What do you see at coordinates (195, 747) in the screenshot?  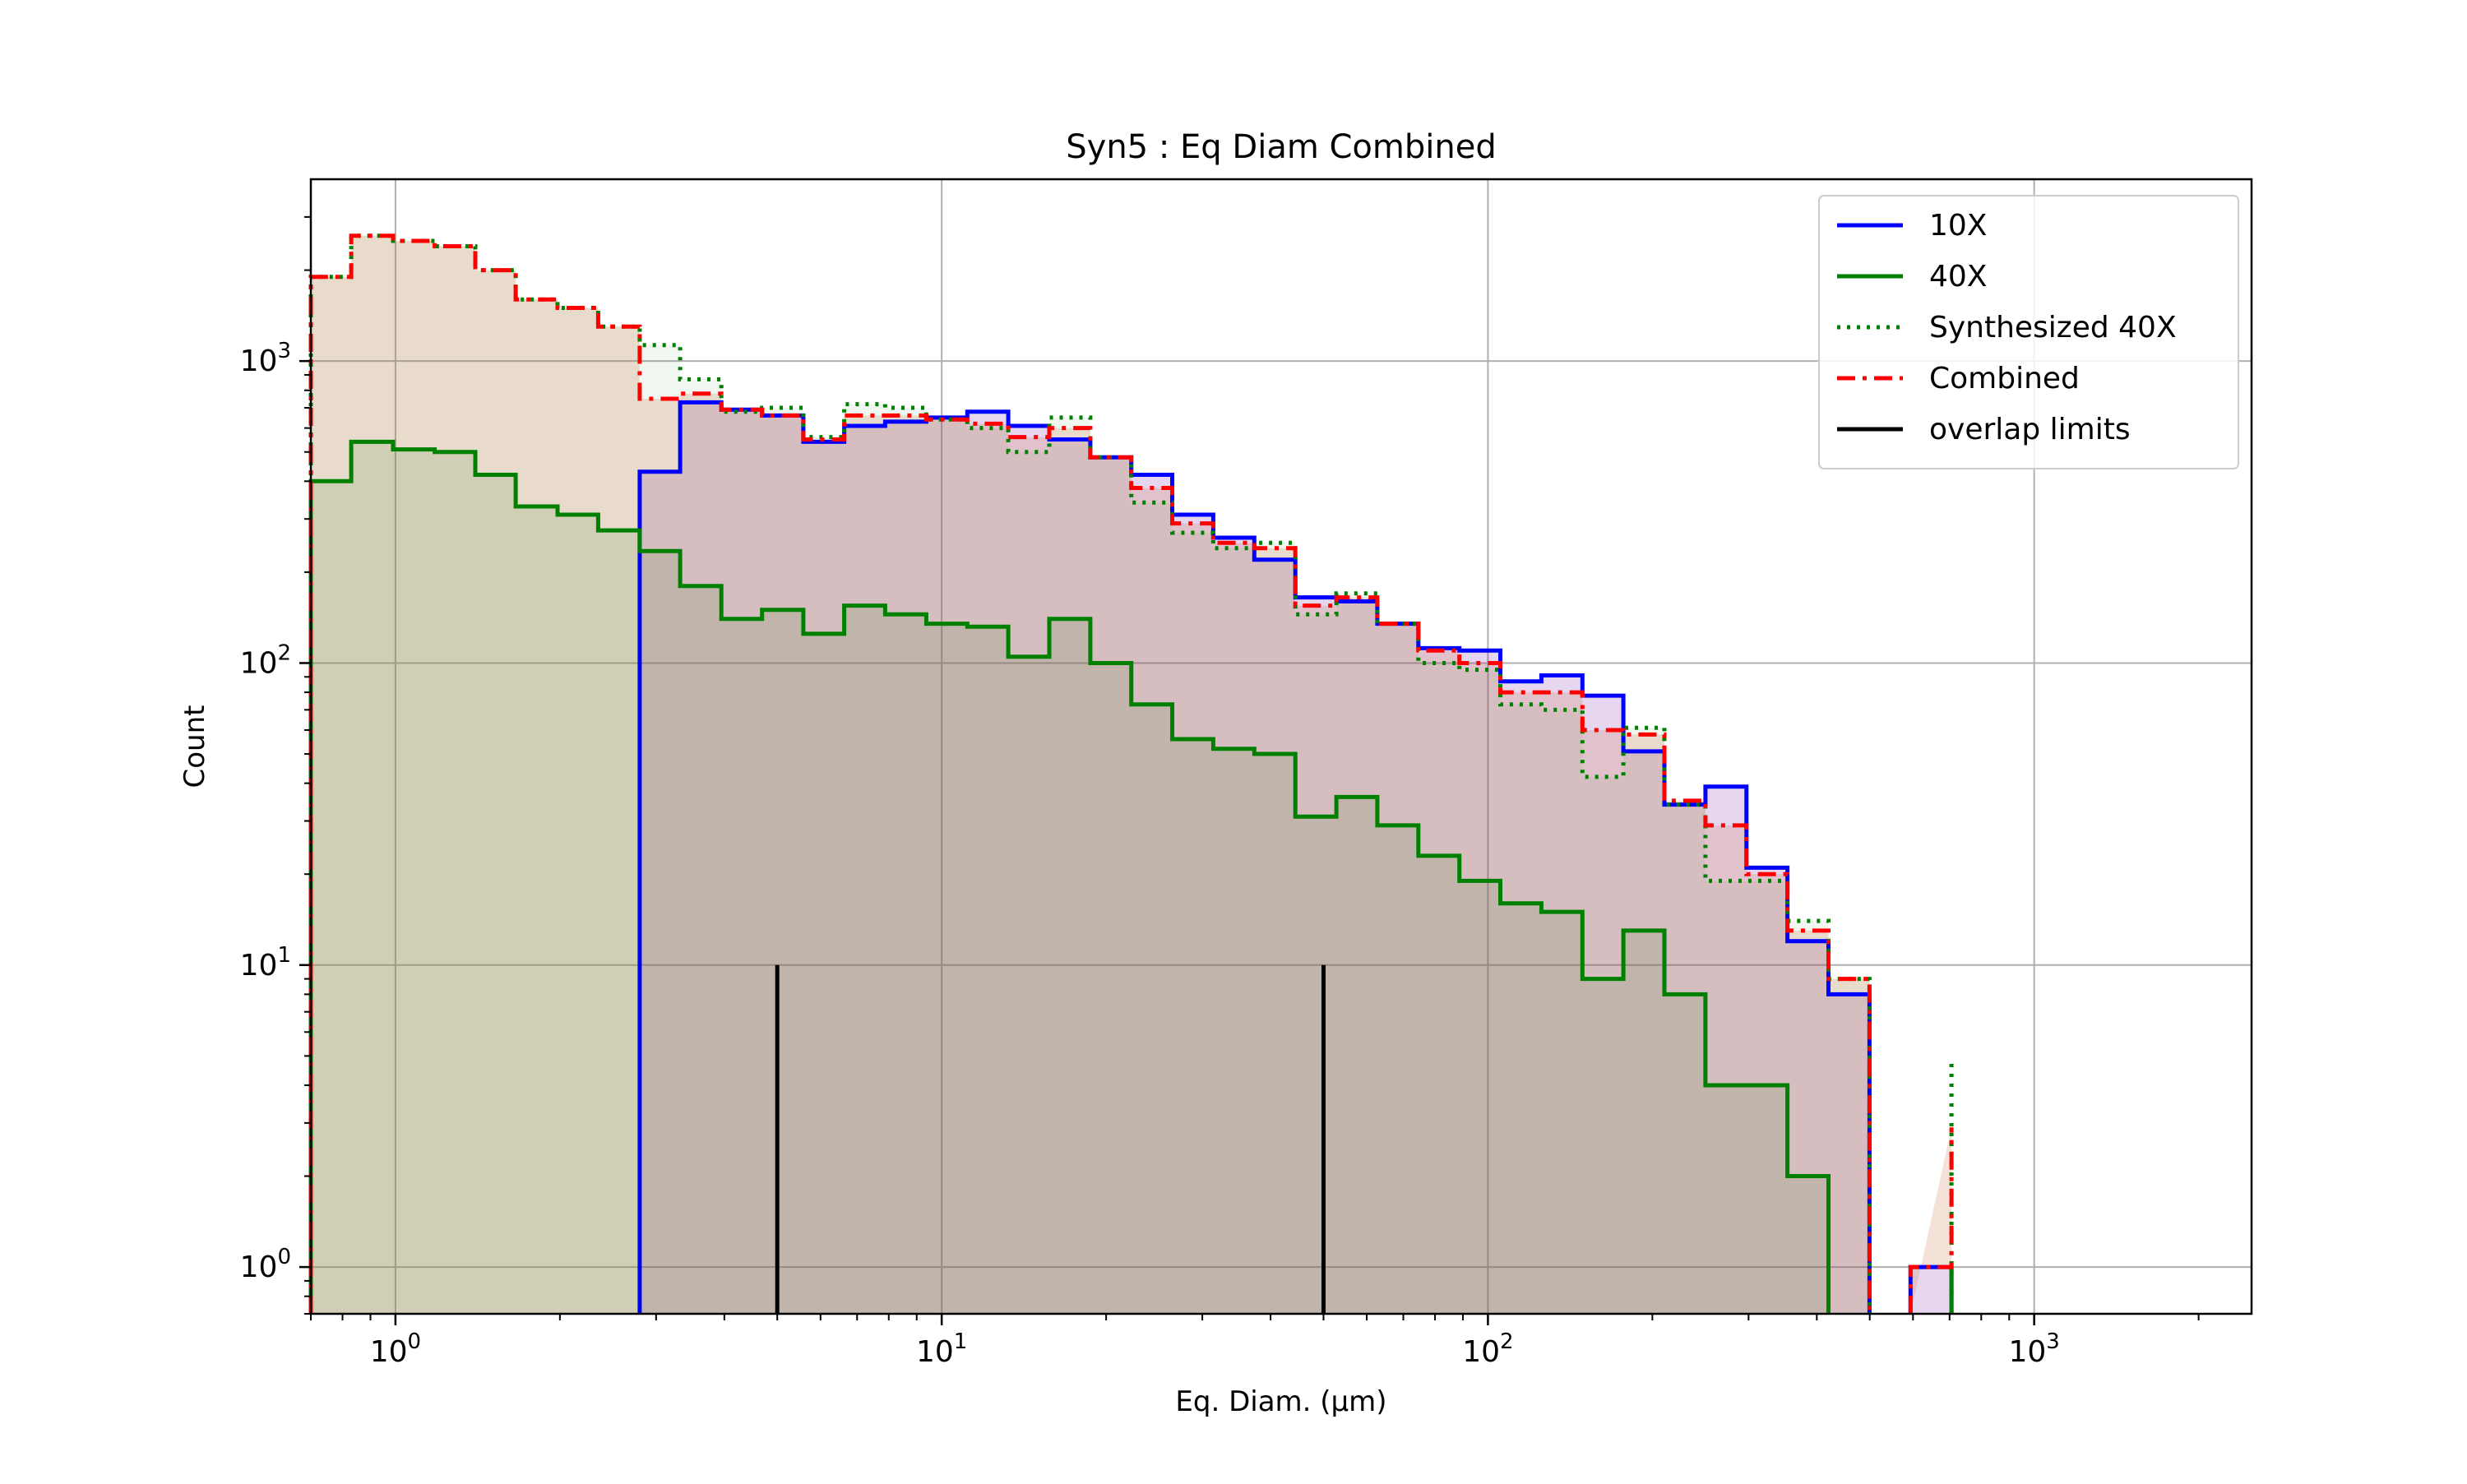 I see `y-axis-label: Count` at bounding box center [195, 747].